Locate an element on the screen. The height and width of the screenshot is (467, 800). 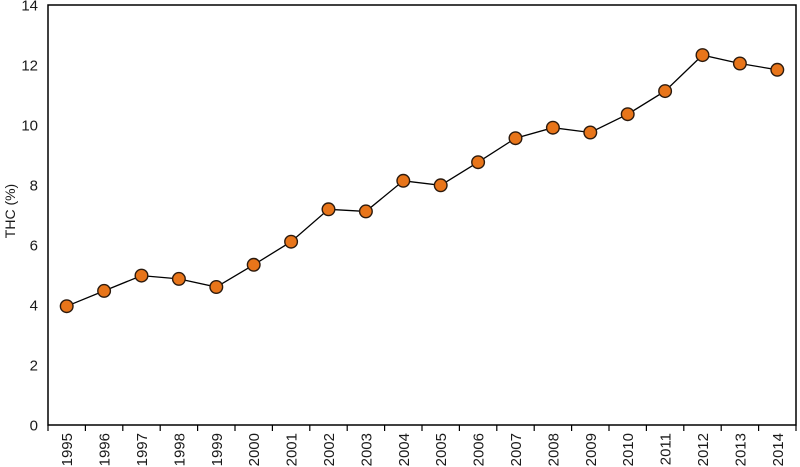
x-tick-label: 2002 is located at coordinates (329, 449).